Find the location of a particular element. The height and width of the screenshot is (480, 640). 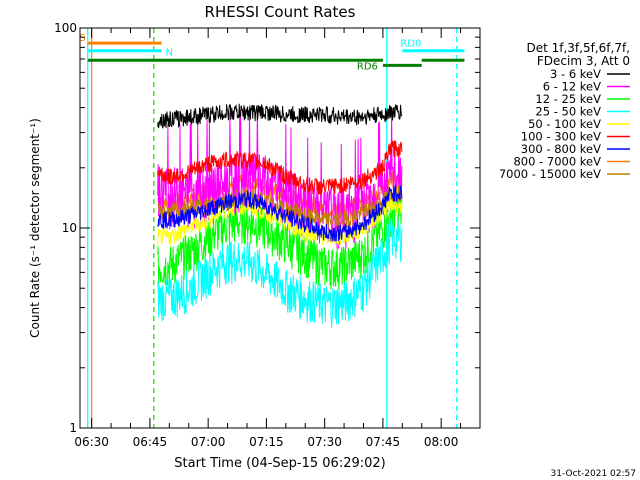

x-axis-label: Start Time (04-Sep-15 06:29:02) is located at coordinates (279, 463).